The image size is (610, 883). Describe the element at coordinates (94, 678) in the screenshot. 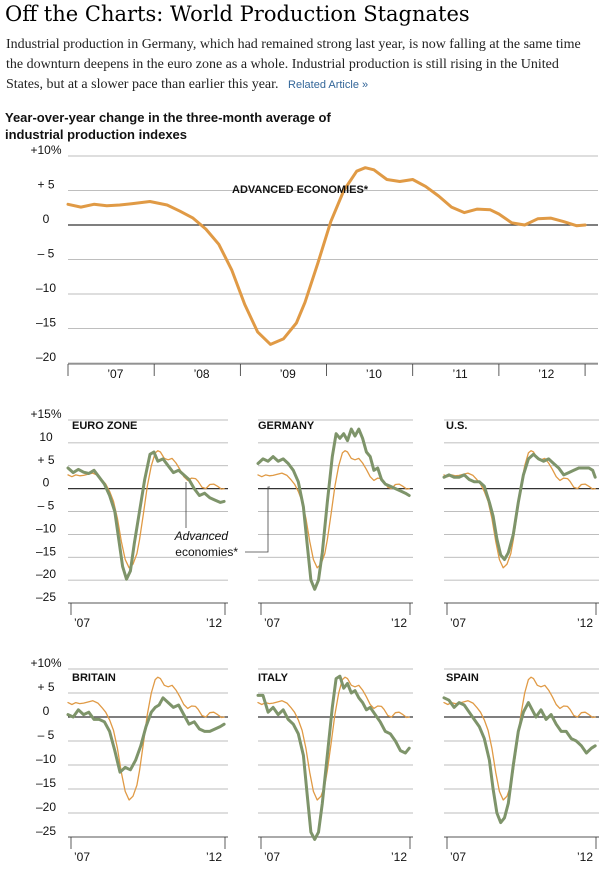

I see `chart-title-britain: BRITAIN` at that location.